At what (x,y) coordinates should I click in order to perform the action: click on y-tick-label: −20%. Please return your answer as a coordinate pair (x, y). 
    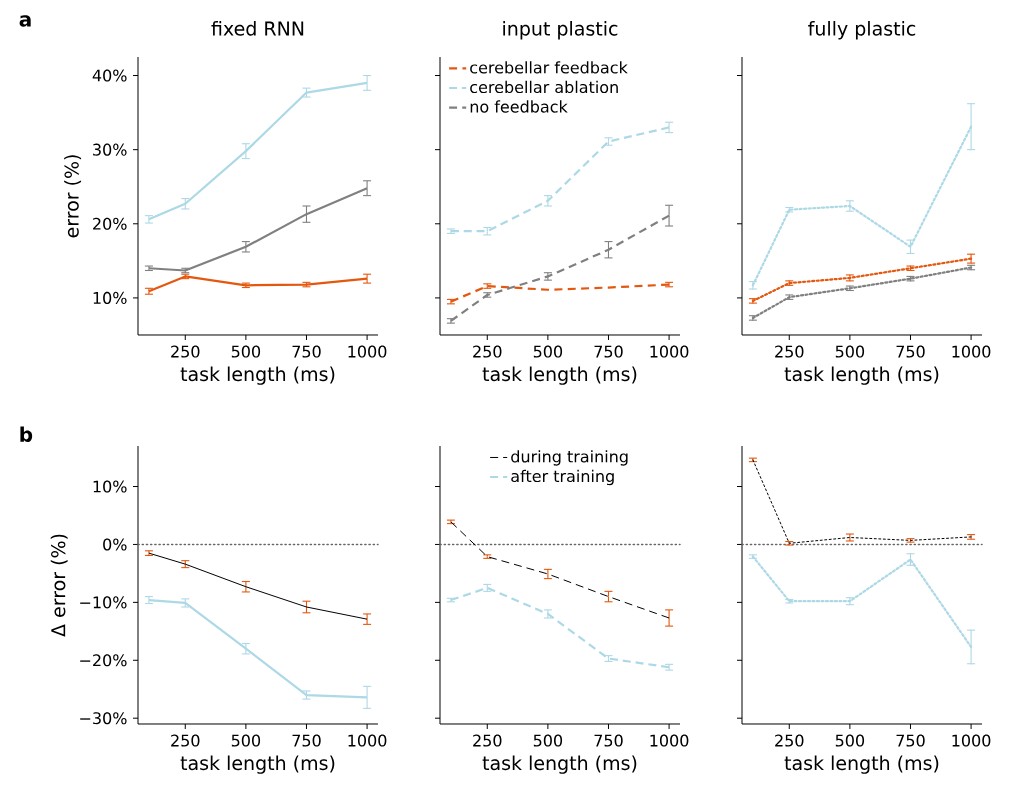
    Looking at the image, I should click on (103, 660).